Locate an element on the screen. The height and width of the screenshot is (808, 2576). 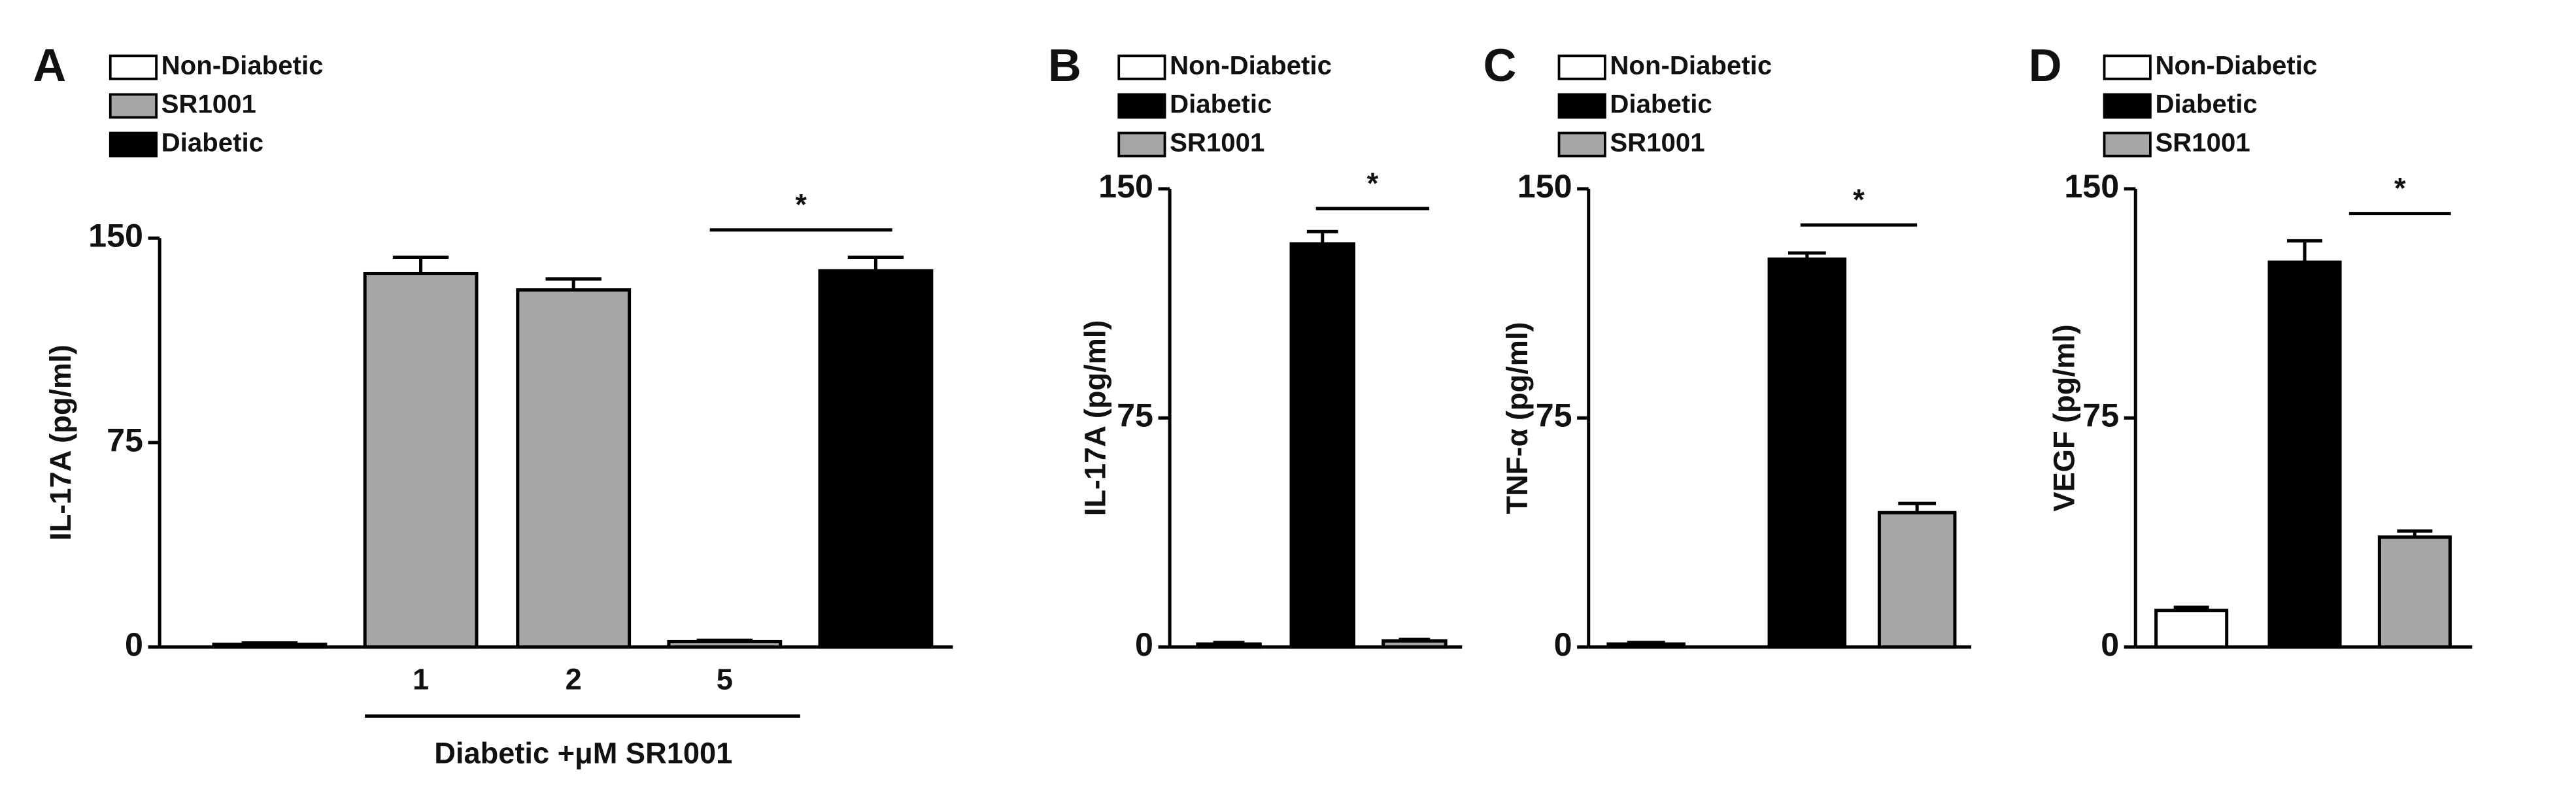
y-axis-label: TNF-α (pg/ml) is located at coordinates (1517, 418).